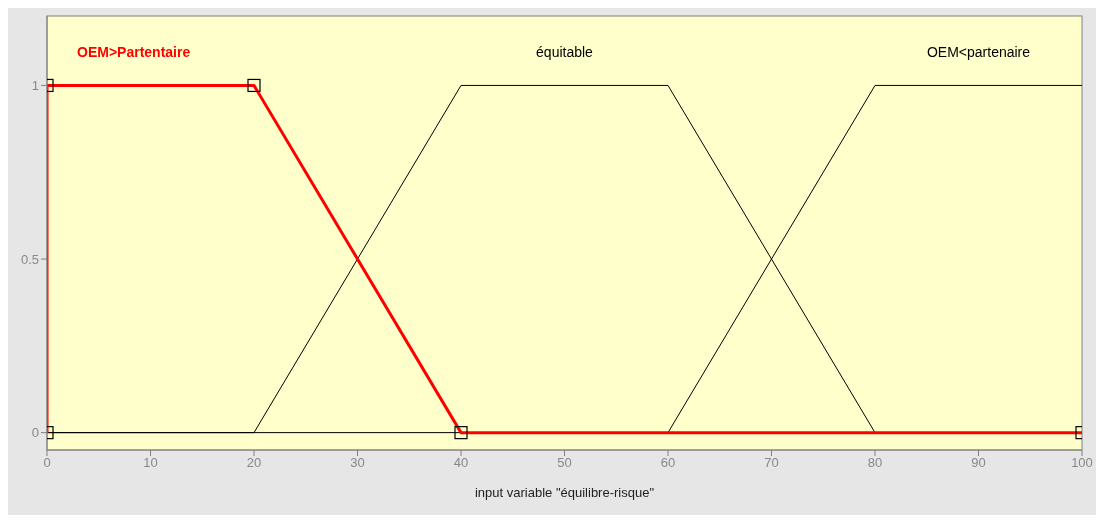  What do you see at coordinates (357, 463) in the screenshot?
I see `x-tick-label: 30` at bounding box center [357, 463].